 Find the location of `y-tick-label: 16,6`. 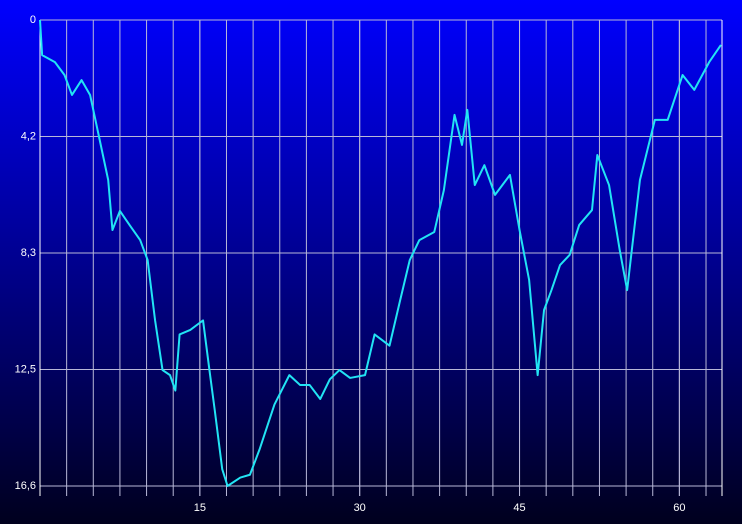

y-tick-label: 16,6 is located at coordinates (25, 486).